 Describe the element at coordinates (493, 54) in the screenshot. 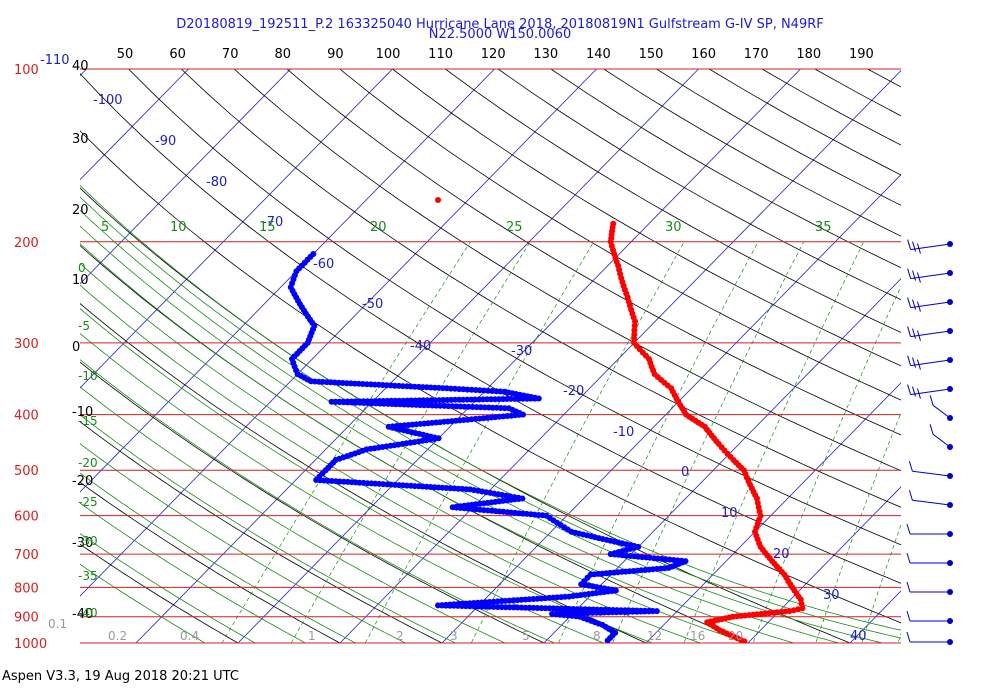

I see `top-axis-label: 120` at that location.